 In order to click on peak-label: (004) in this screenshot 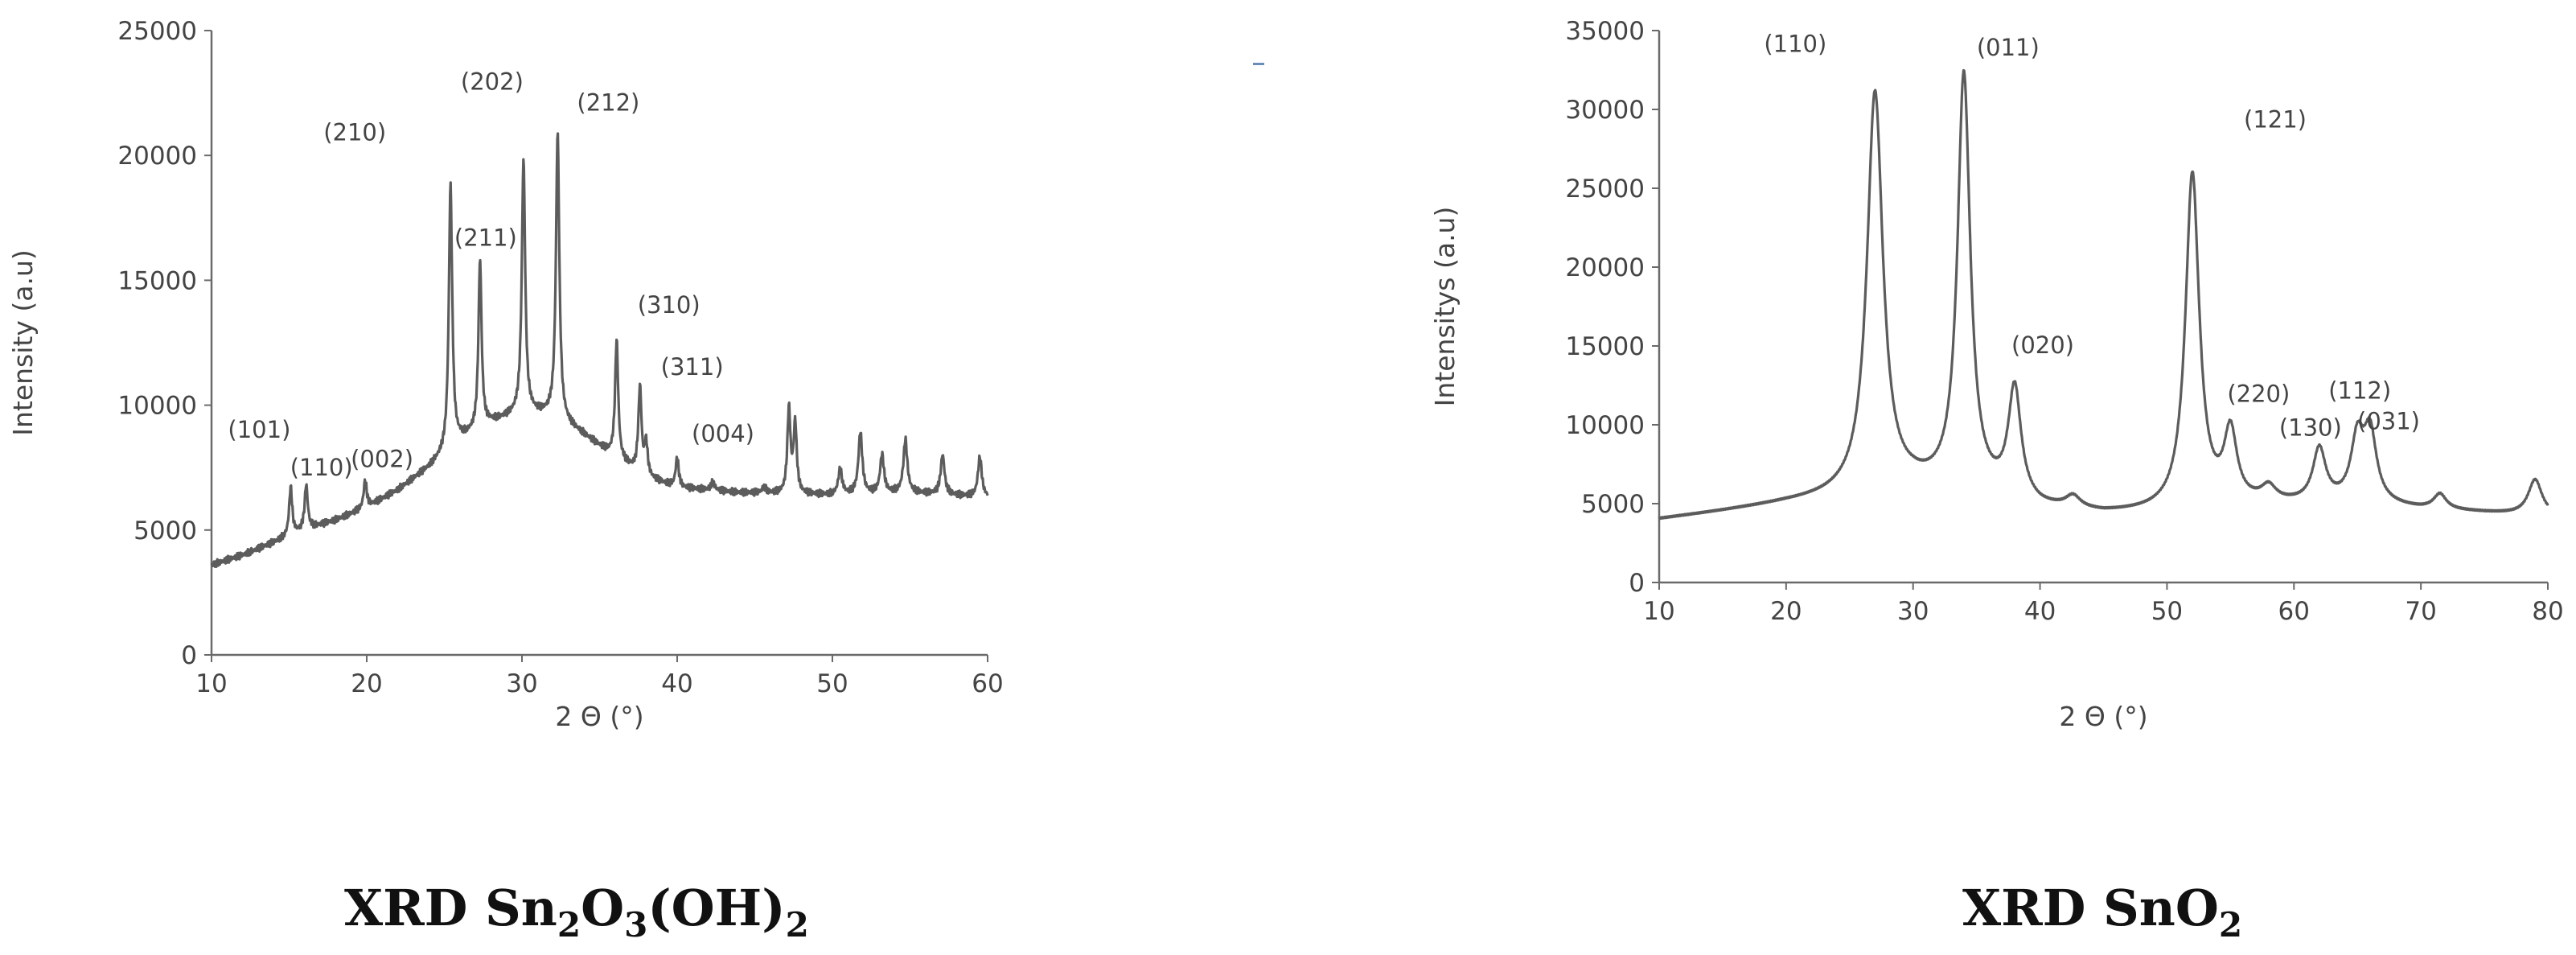, I will do `click(723, 434)`.